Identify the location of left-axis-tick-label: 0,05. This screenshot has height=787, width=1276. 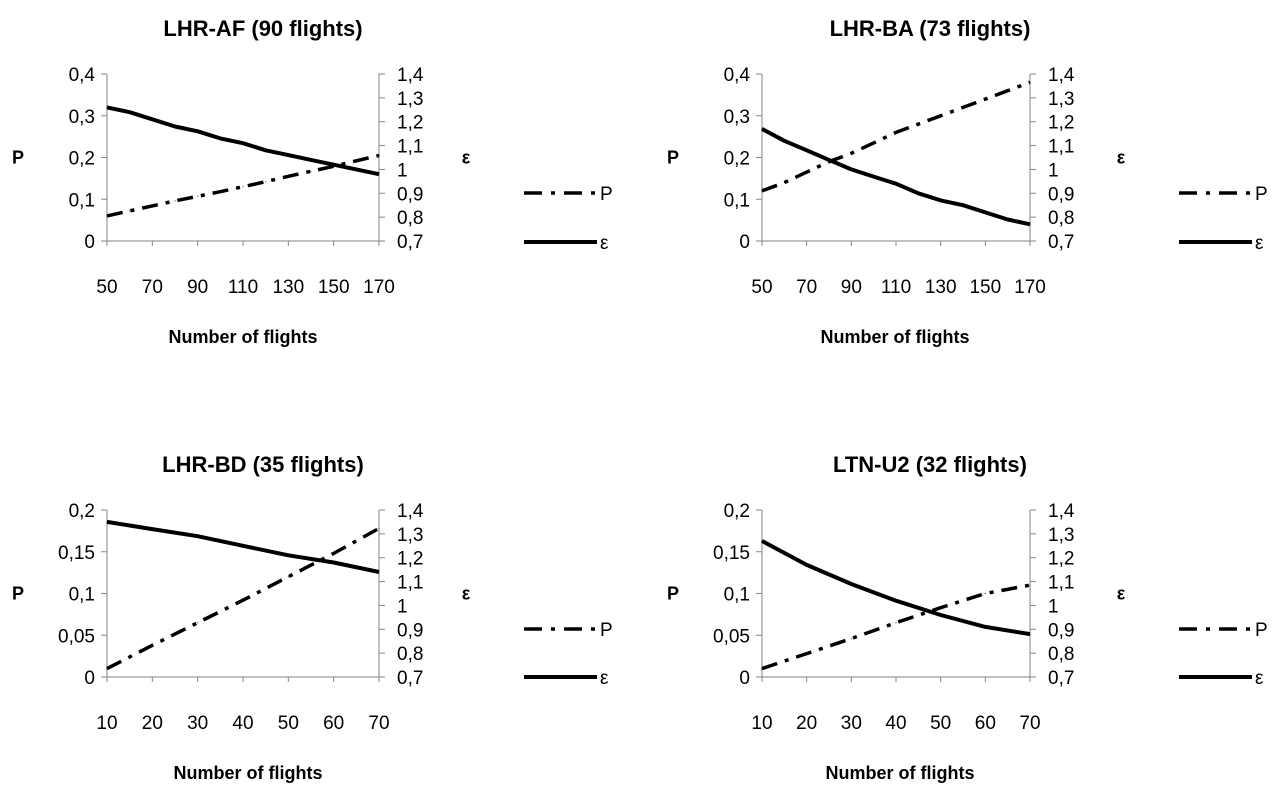
(731, 636).